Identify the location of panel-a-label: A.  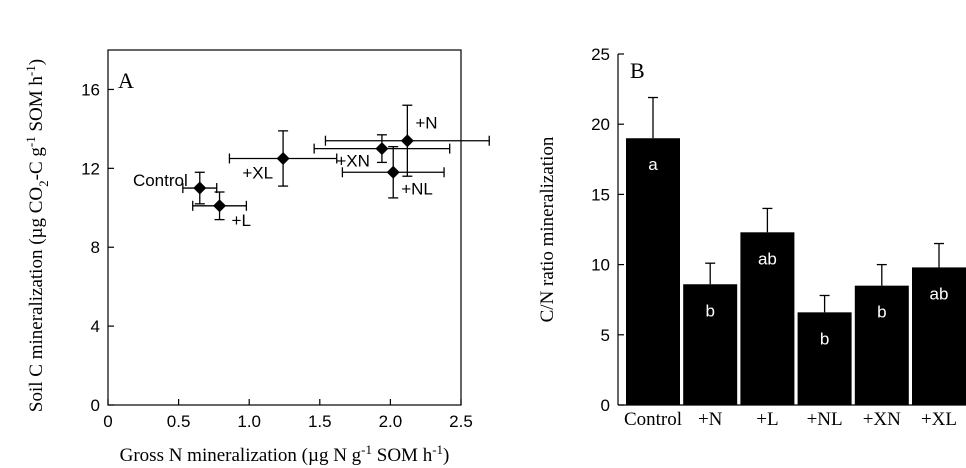
(126, 80).